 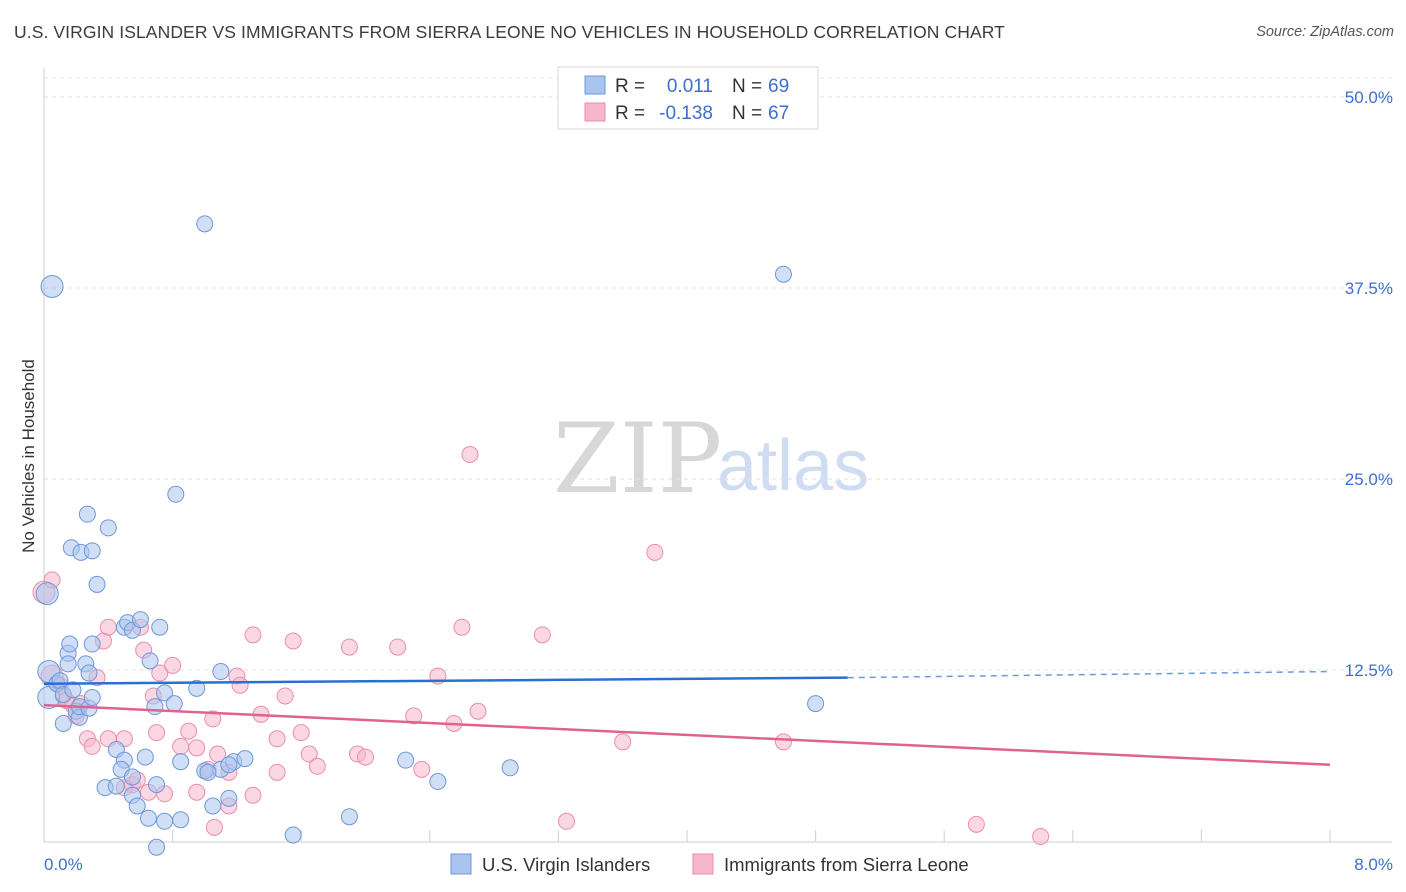 What do you see at coordinates (778, 86) in the screenshot?
I see `legend-n-value-blue: 69` at bounding box center [778, 86].